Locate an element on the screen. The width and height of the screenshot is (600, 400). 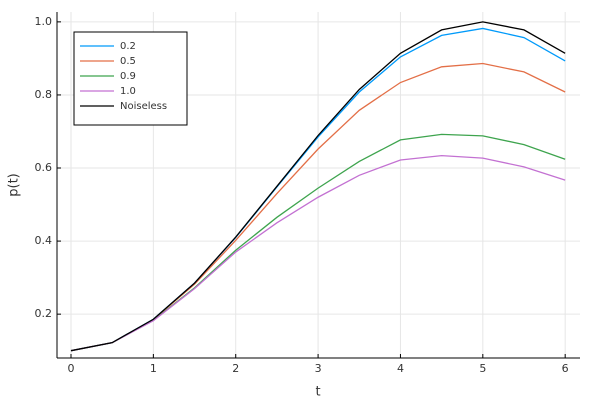
legend-box is located at coordinates (130, 78).